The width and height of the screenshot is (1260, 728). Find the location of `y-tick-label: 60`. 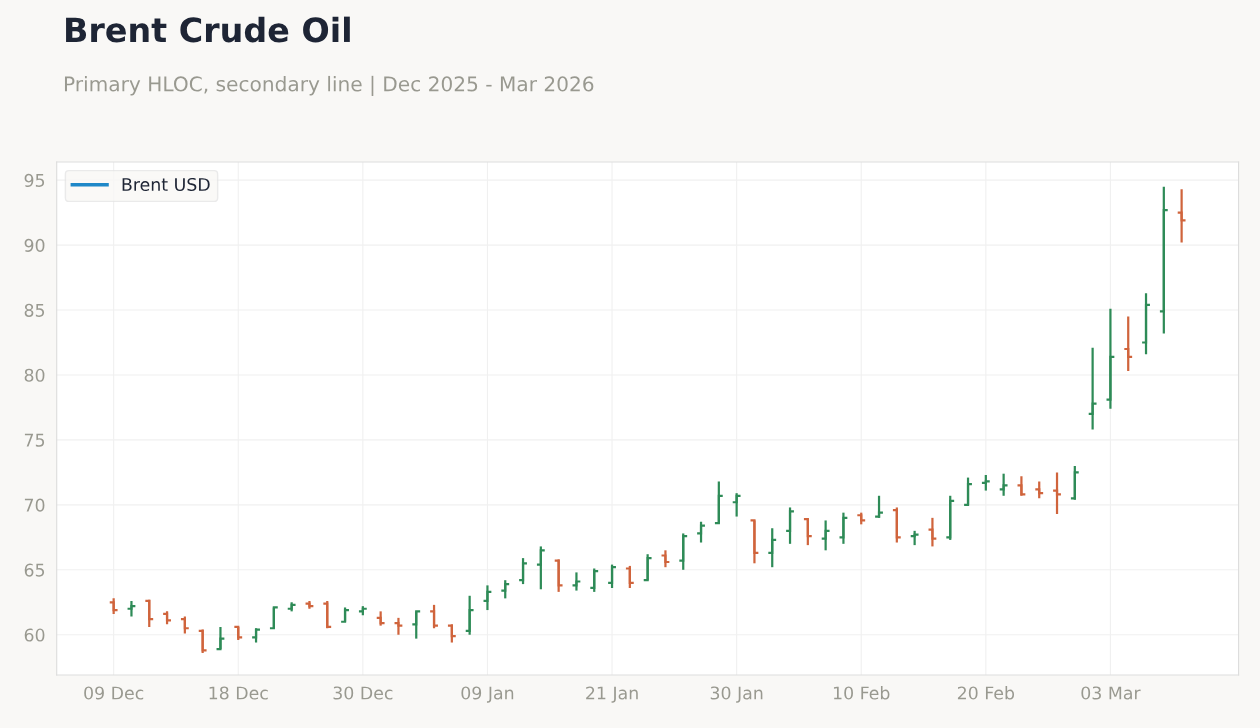

y-tick-label: 60 is located at coordinates (34, 635).